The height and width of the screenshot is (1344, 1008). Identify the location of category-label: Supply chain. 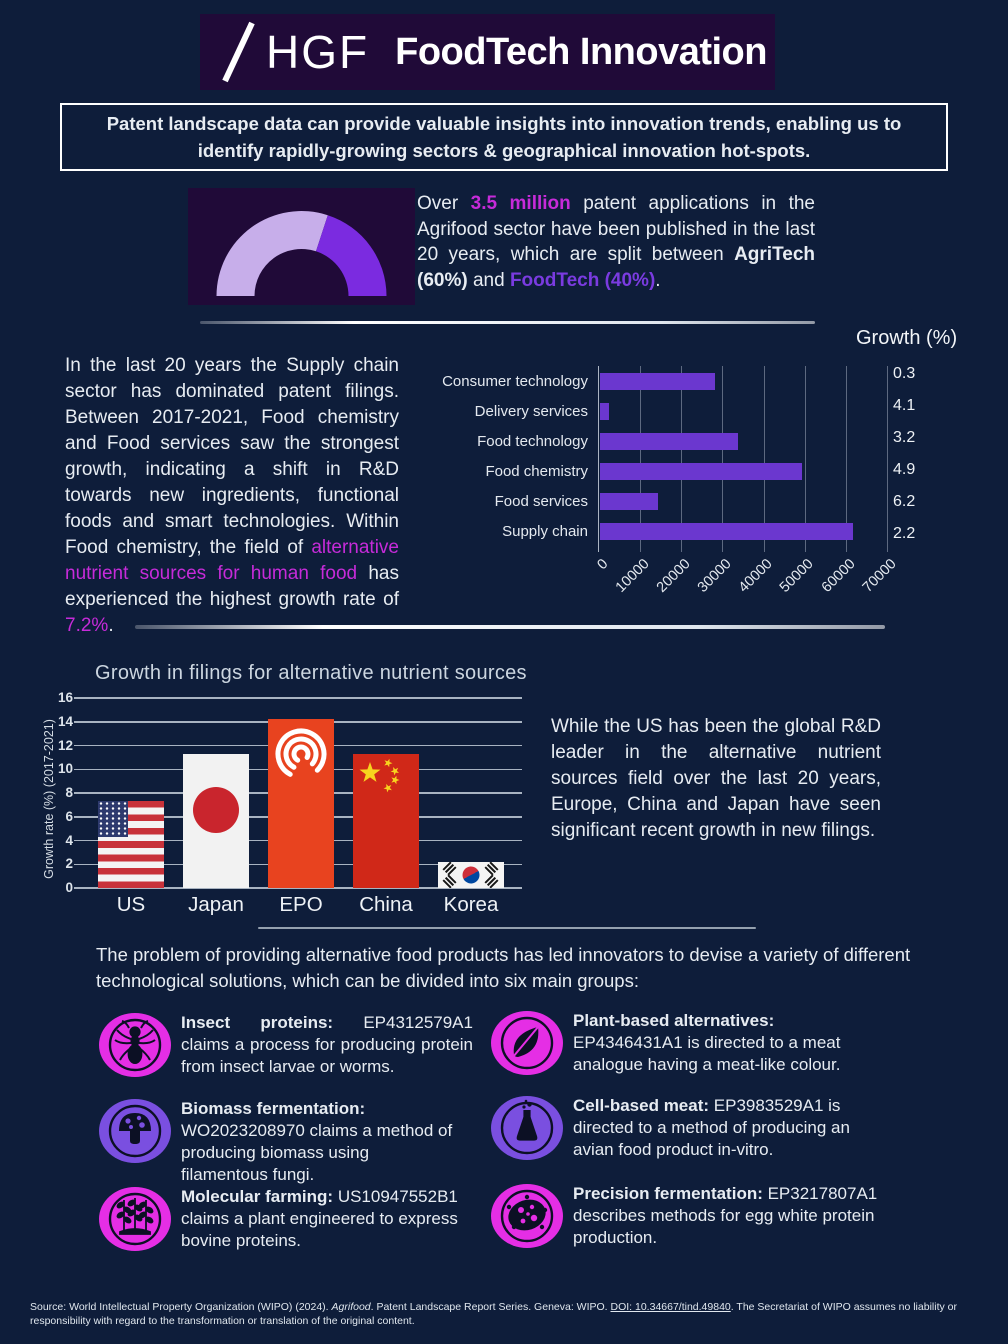
(545, 531).